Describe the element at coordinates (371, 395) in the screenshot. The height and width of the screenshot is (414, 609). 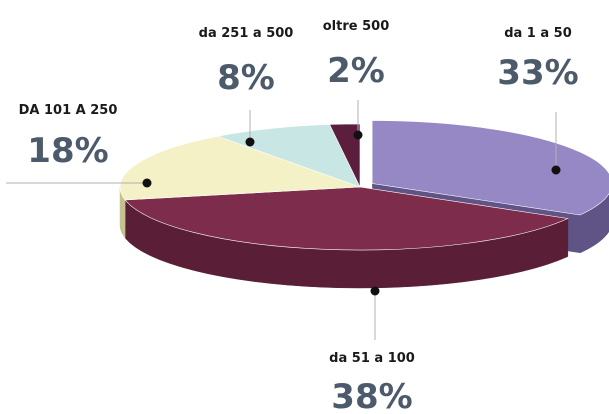
I see `percent-label-da-51-a-100: 38%` at that location.